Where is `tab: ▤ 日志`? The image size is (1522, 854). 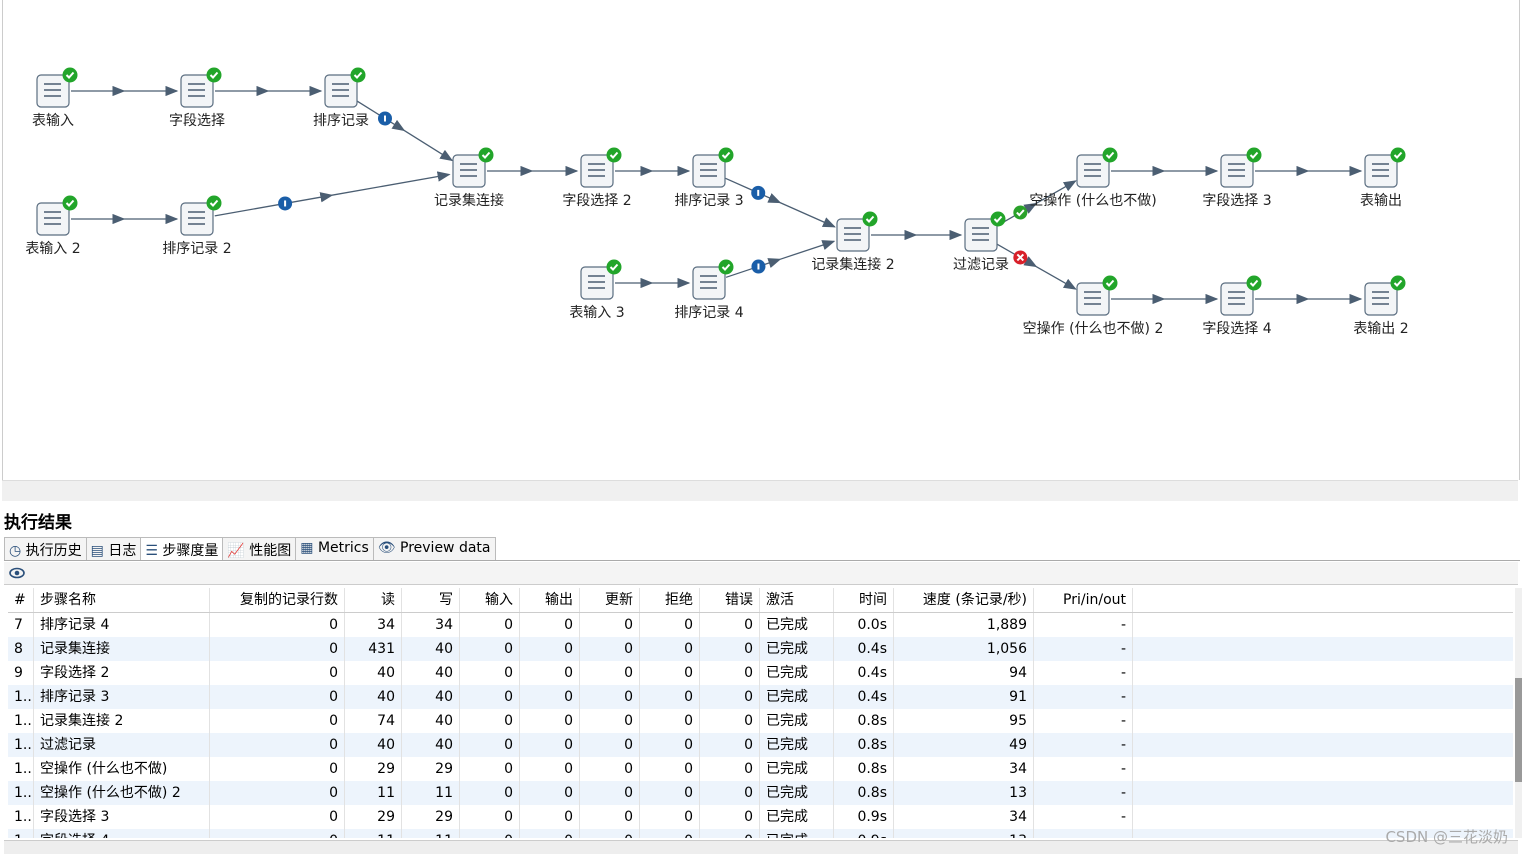
tab: ▤ 日志 is located at coordinates (113, 549).